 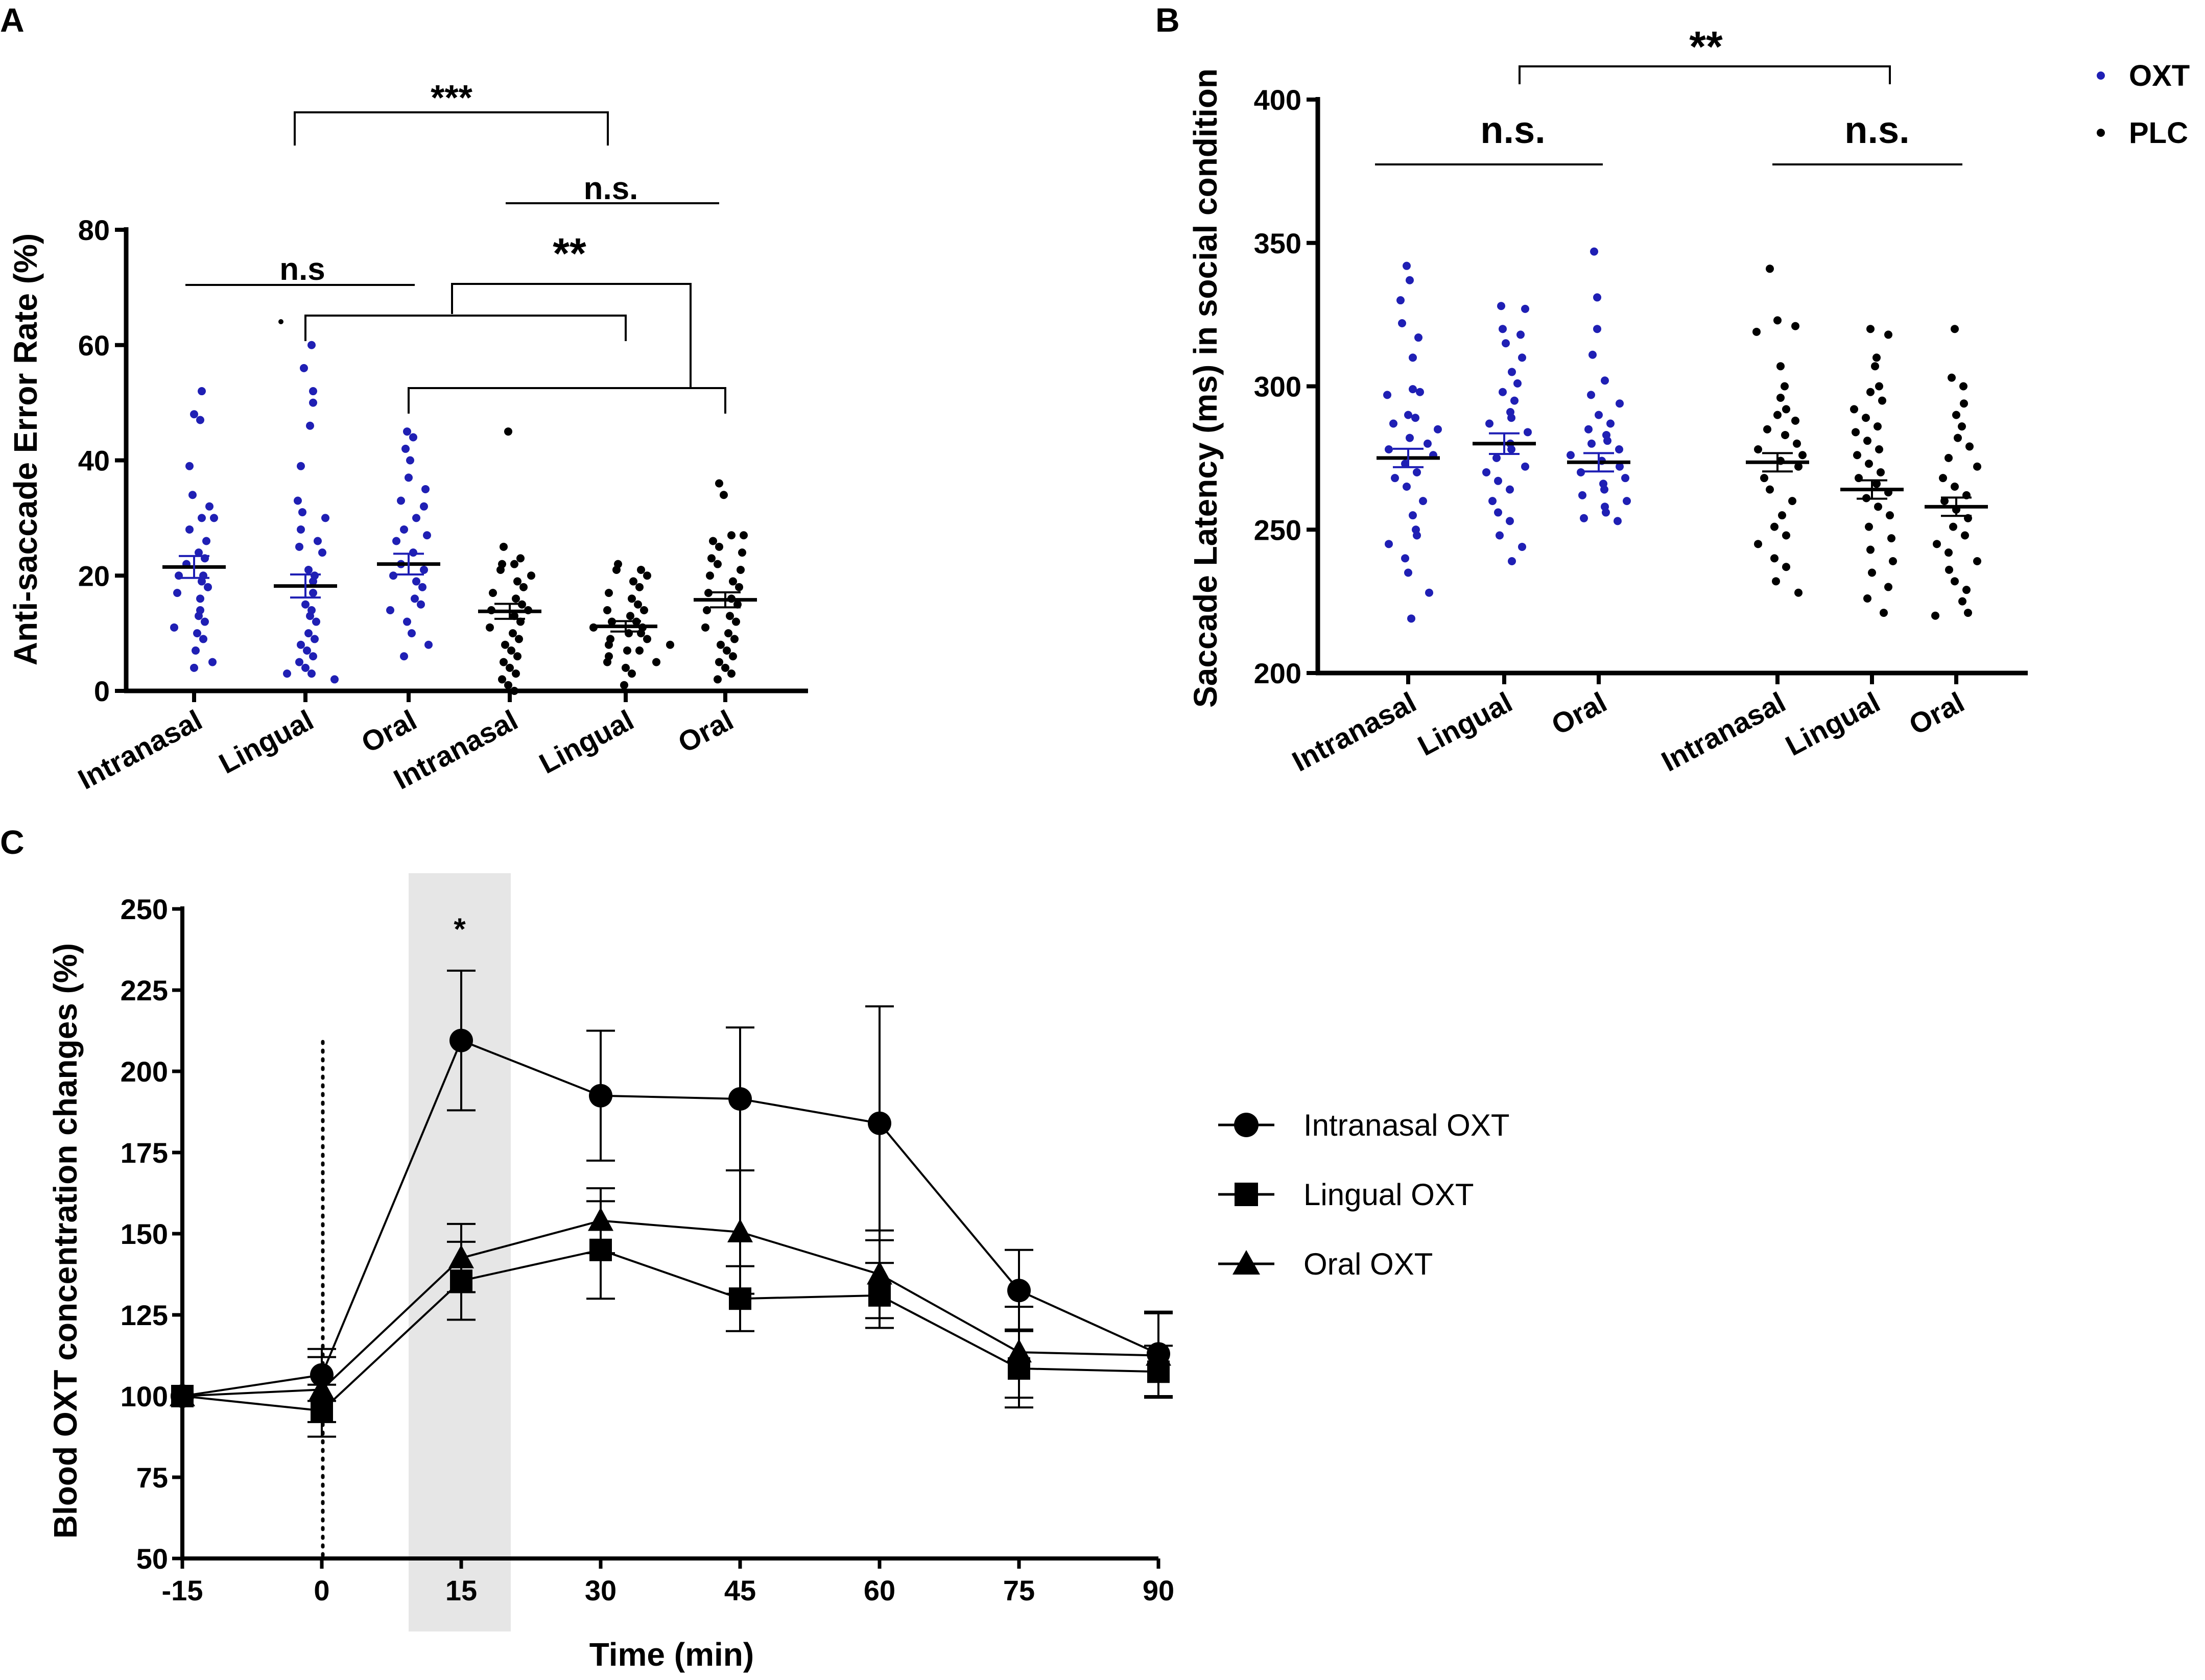 I want to click on c-series-line-square, so click(x=670, y=1330).